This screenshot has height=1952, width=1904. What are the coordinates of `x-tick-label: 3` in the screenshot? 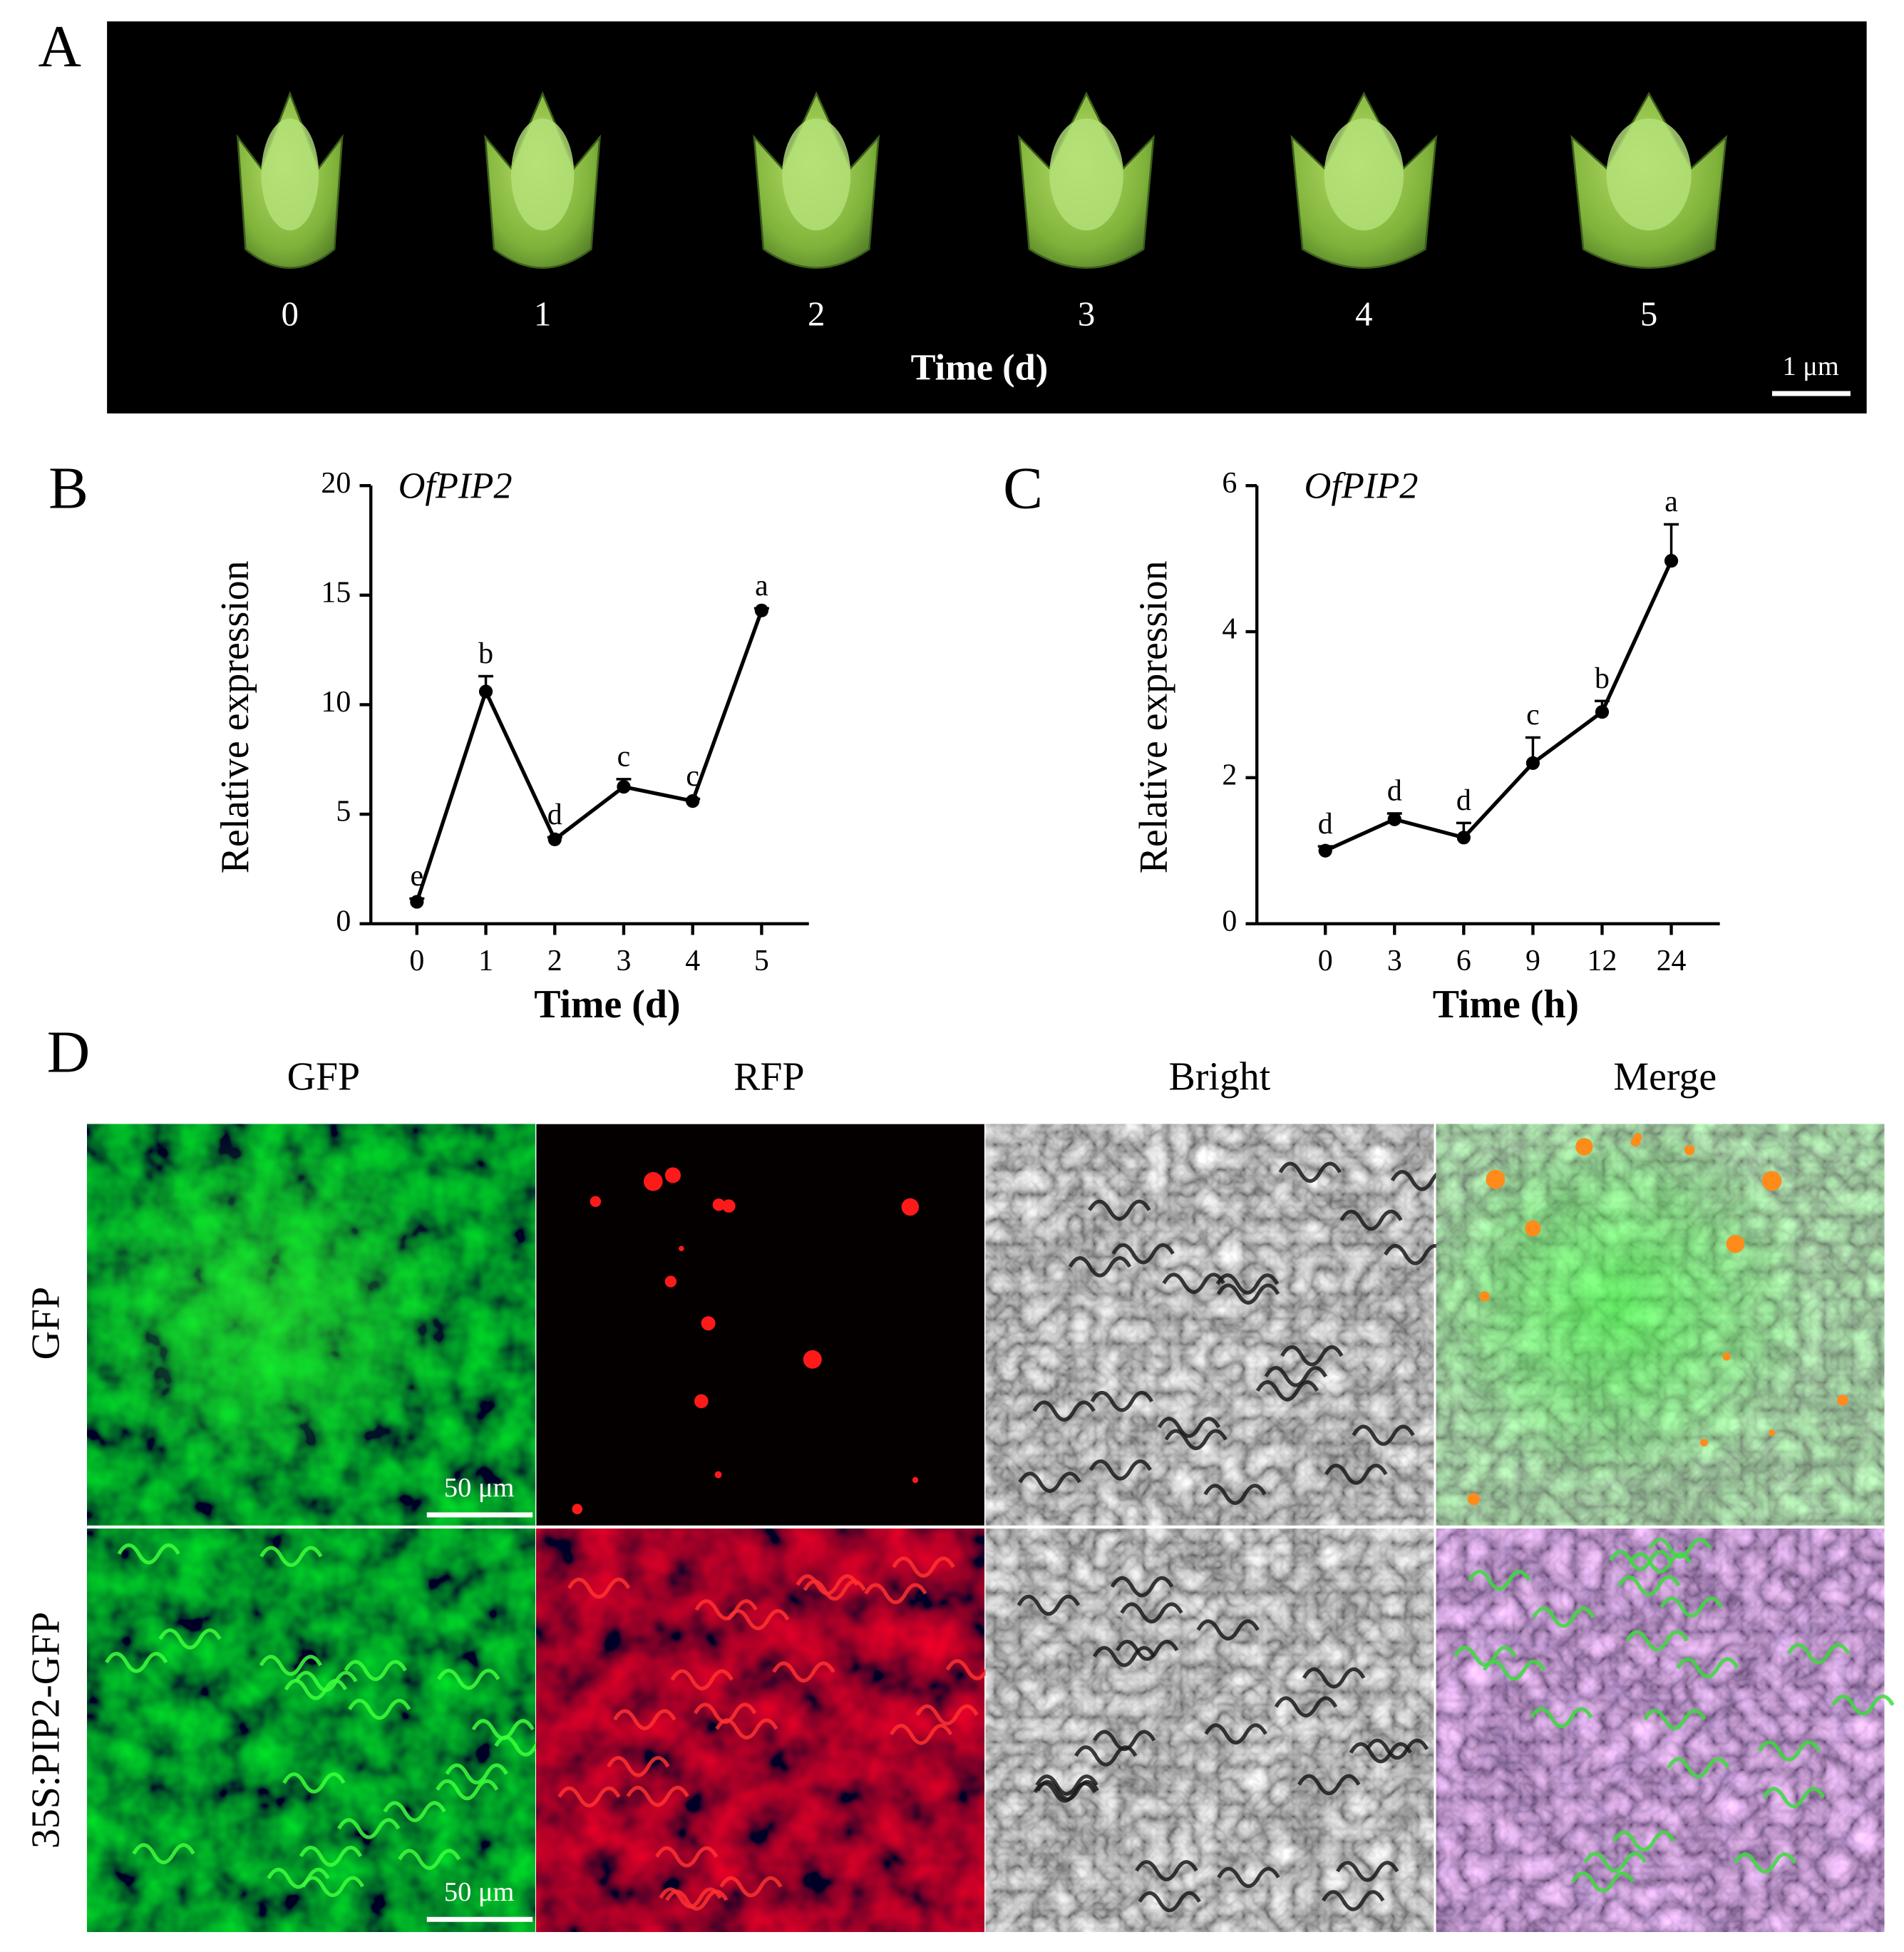 It's located at (624, 961).